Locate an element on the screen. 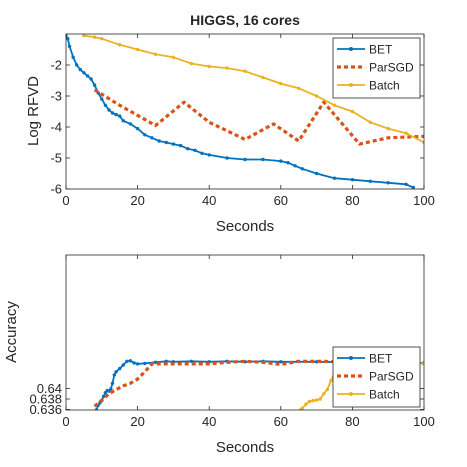 This screenshot has width=467, height=467. legend-marker is located at coordinates (351, 49).